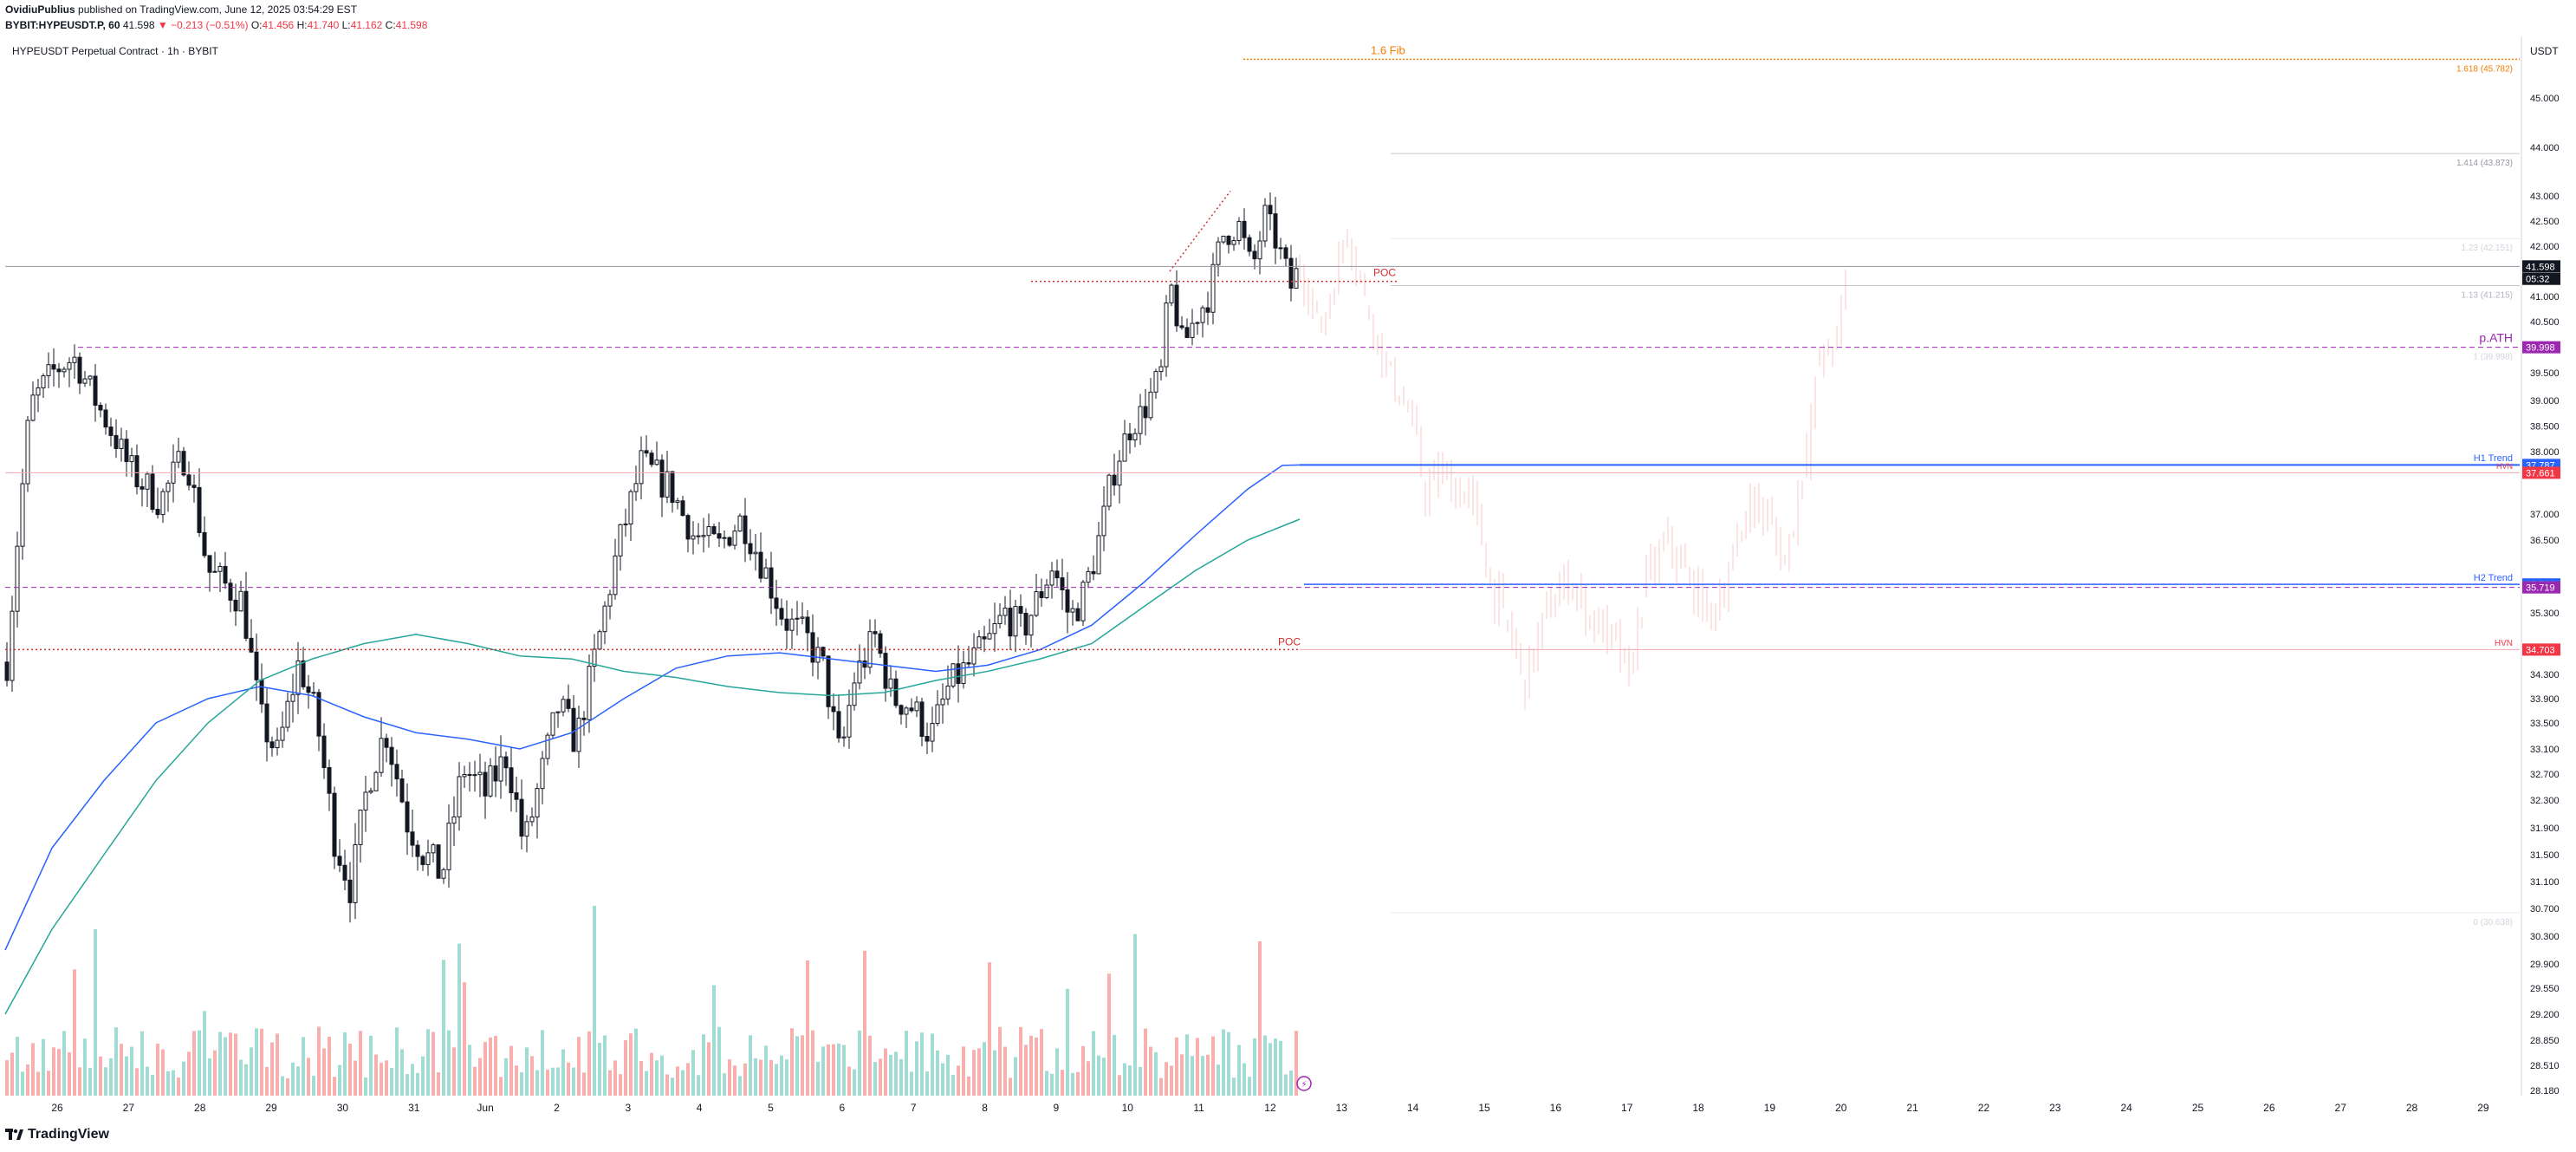 The image size is (2576, 1152). I want to click on fib-level-label: 1.618 (45.782), so click(2485, 69).